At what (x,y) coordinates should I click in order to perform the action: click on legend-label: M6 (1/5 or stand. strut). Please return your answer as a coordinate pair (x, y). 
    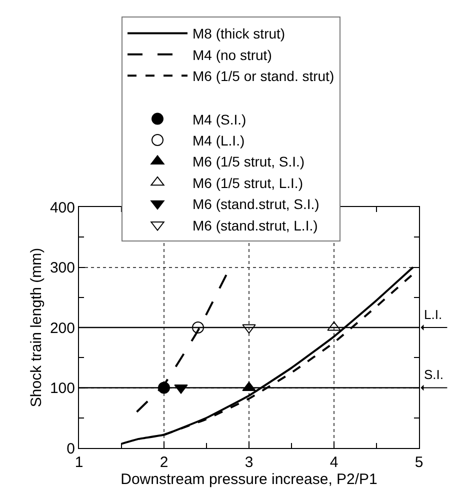
    Looking at the image, I should click on (263, 76).